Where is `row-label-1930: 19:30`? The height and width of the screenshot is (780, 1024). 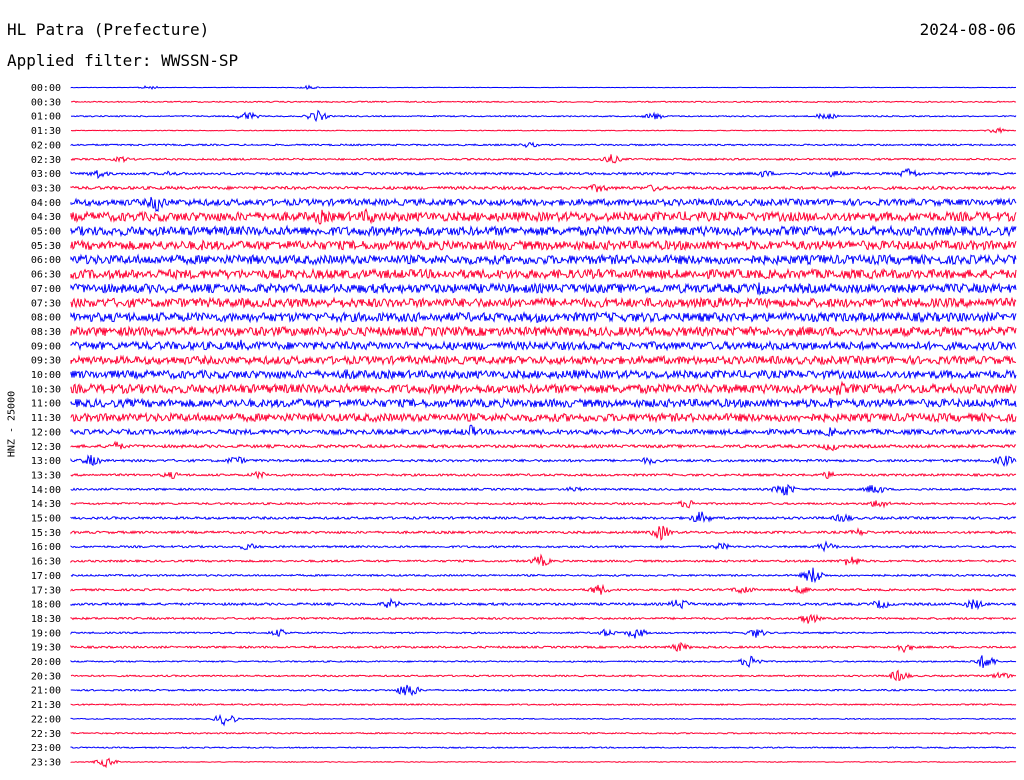
row-label-1930: 19:30 is located at coordinates (46, 648).